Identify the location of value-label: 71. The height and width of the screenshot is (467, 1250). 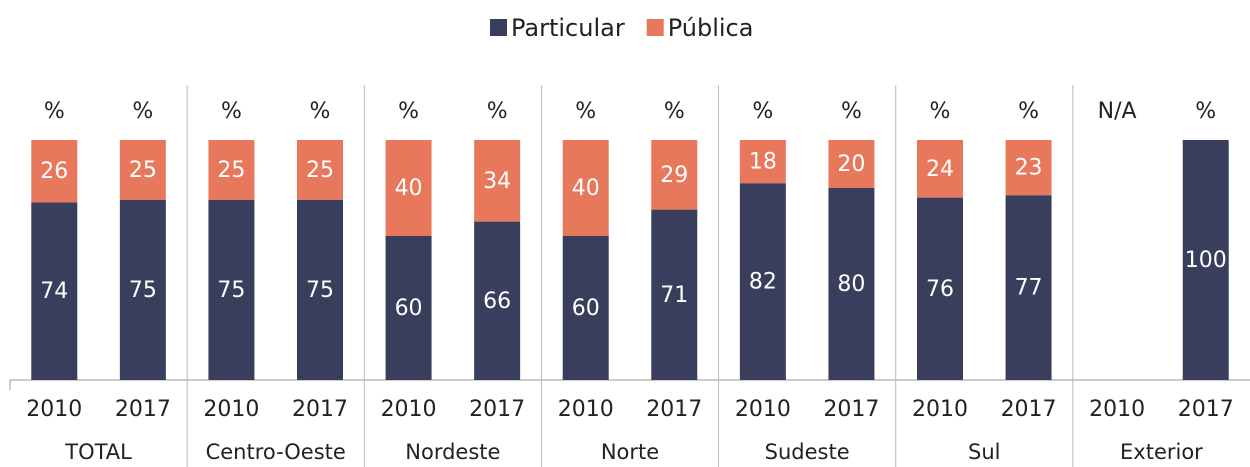
(674, 295).